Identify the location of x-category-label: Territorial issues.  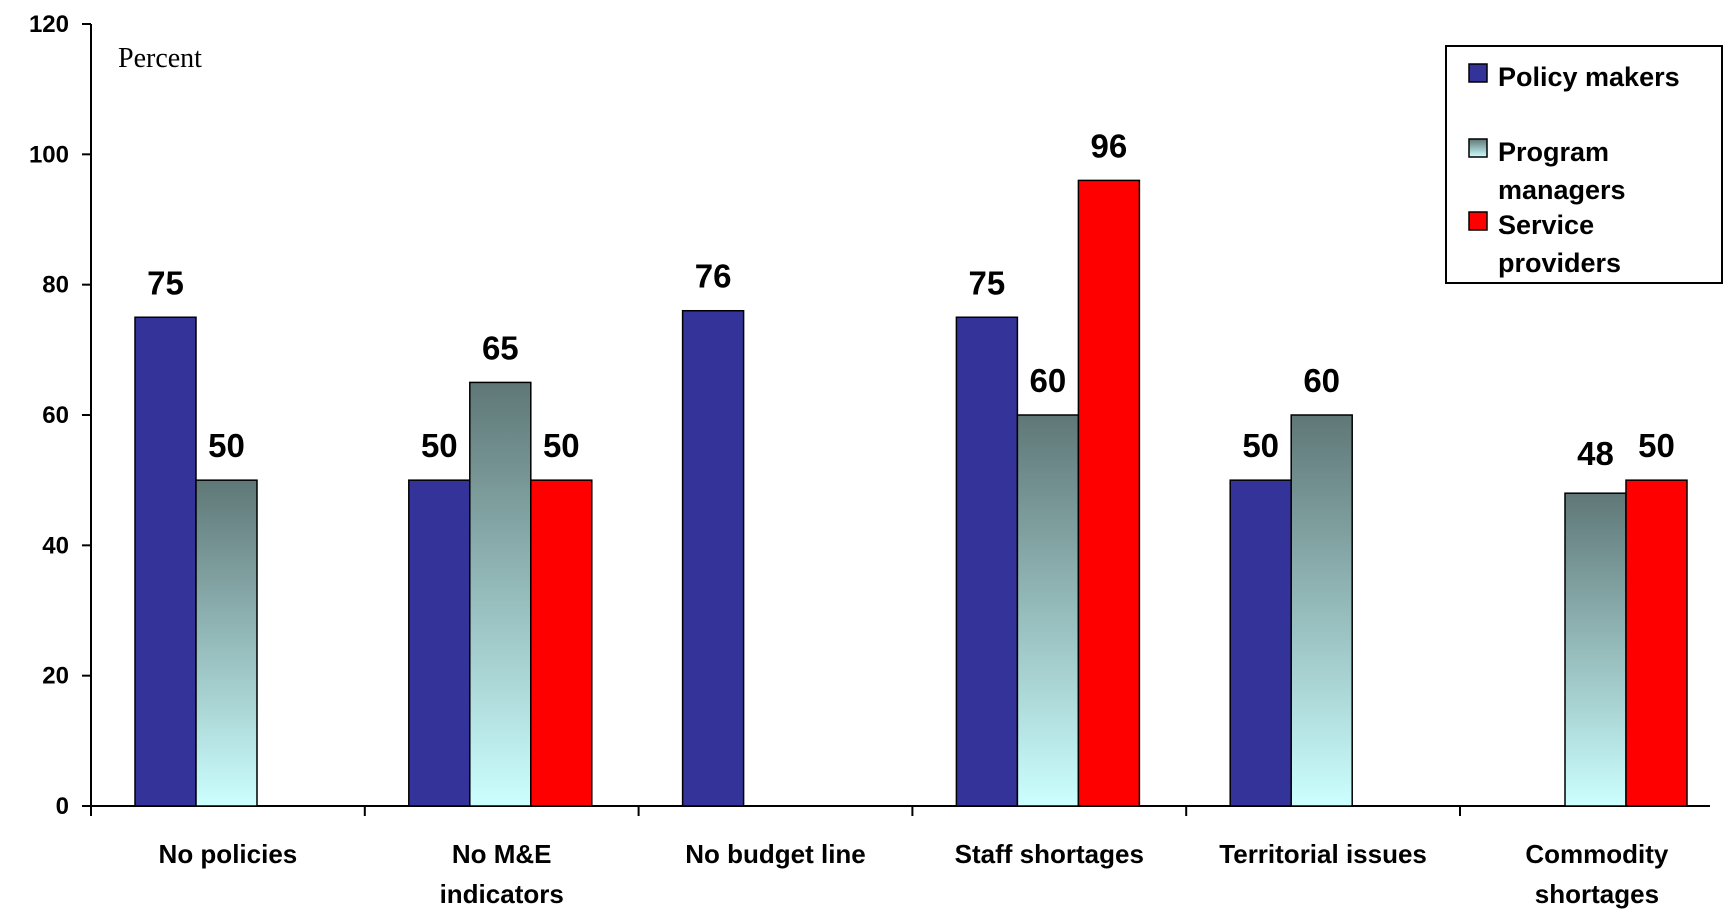
(1323, 854).